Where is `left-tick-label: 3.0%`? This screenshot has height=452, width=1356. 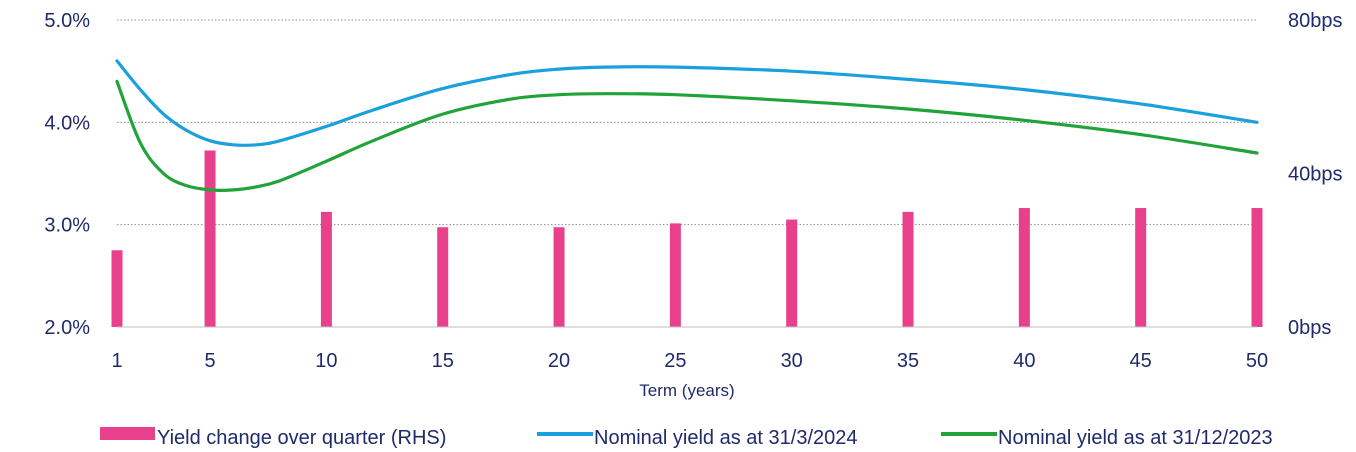
left-tick-label: 3.0% is located at coordinates (67, 226).